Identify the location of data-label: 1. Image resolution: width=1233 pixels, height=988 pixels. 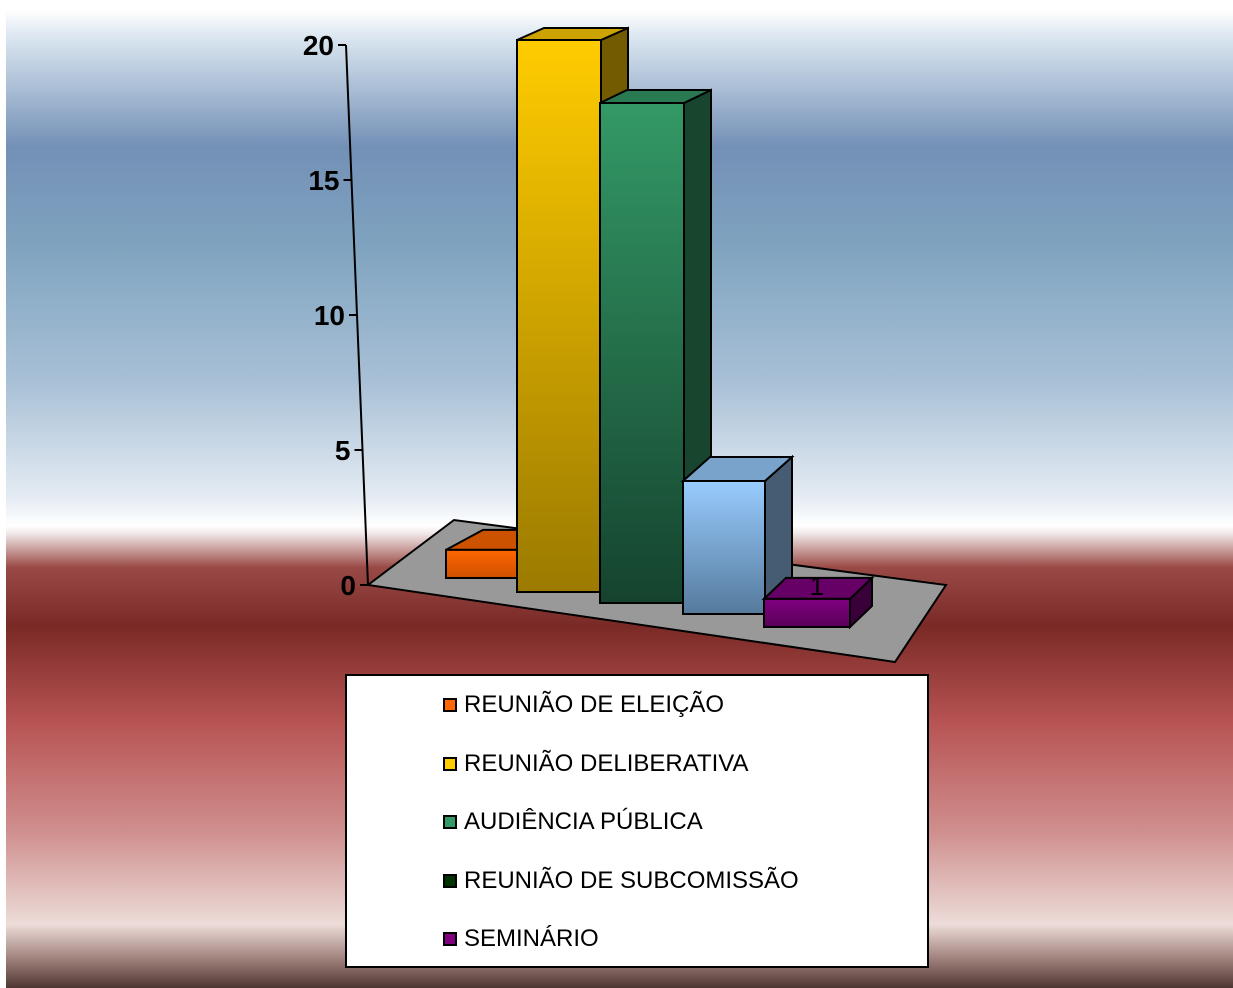
(817, 586).